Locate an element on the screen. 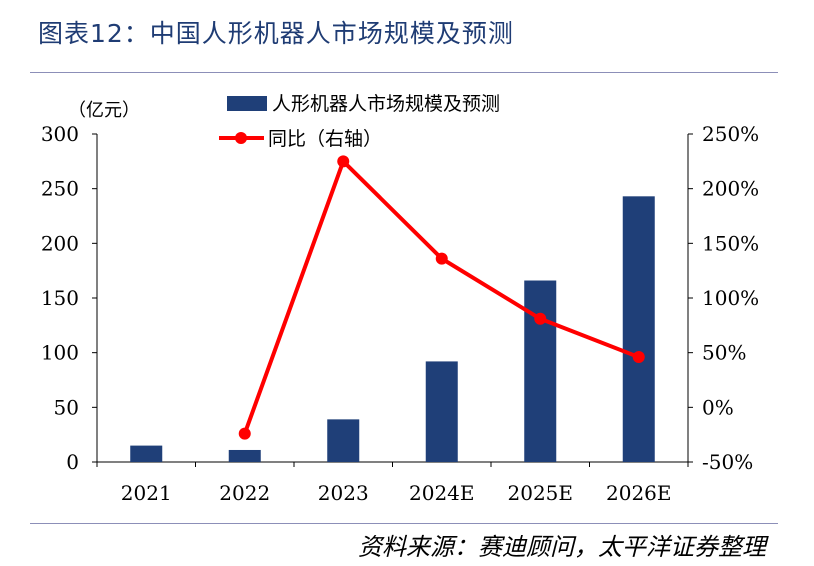 This screenshot has height=566, width=814. left-axis-unit-label: （亿元） is located at coordinates (104, 110).